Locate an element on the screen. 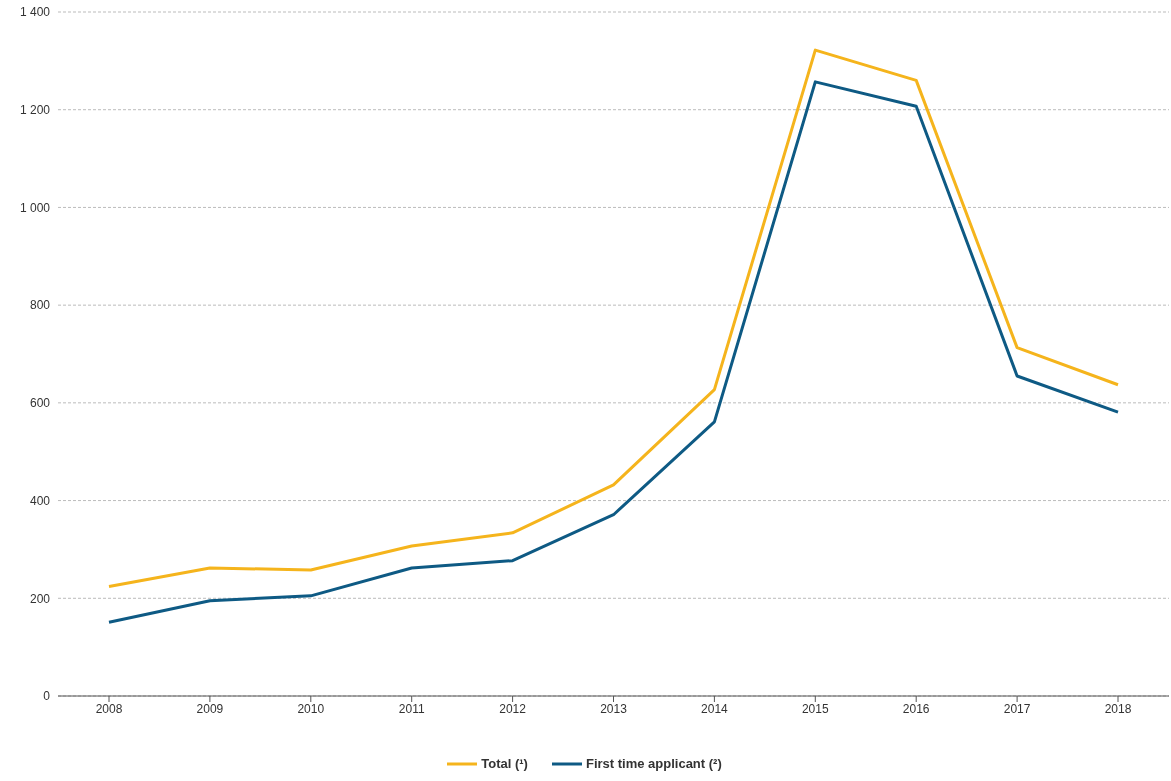 Image resolution: width=1171 pixels, height=781 pixels. y-tick-label: 200 is located at coordinates (40, 598).